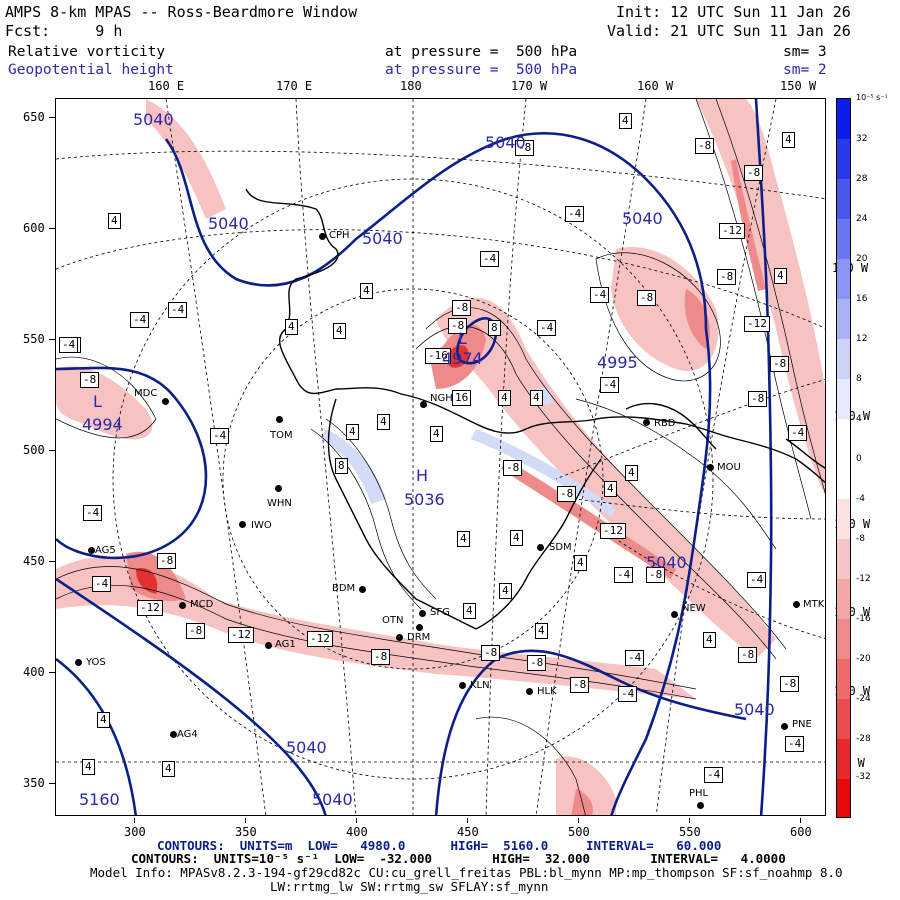  What do you see at coordinates (105, 550) in the screenshot?
I see `station-label: AG5` at bounding box center [105, 550].